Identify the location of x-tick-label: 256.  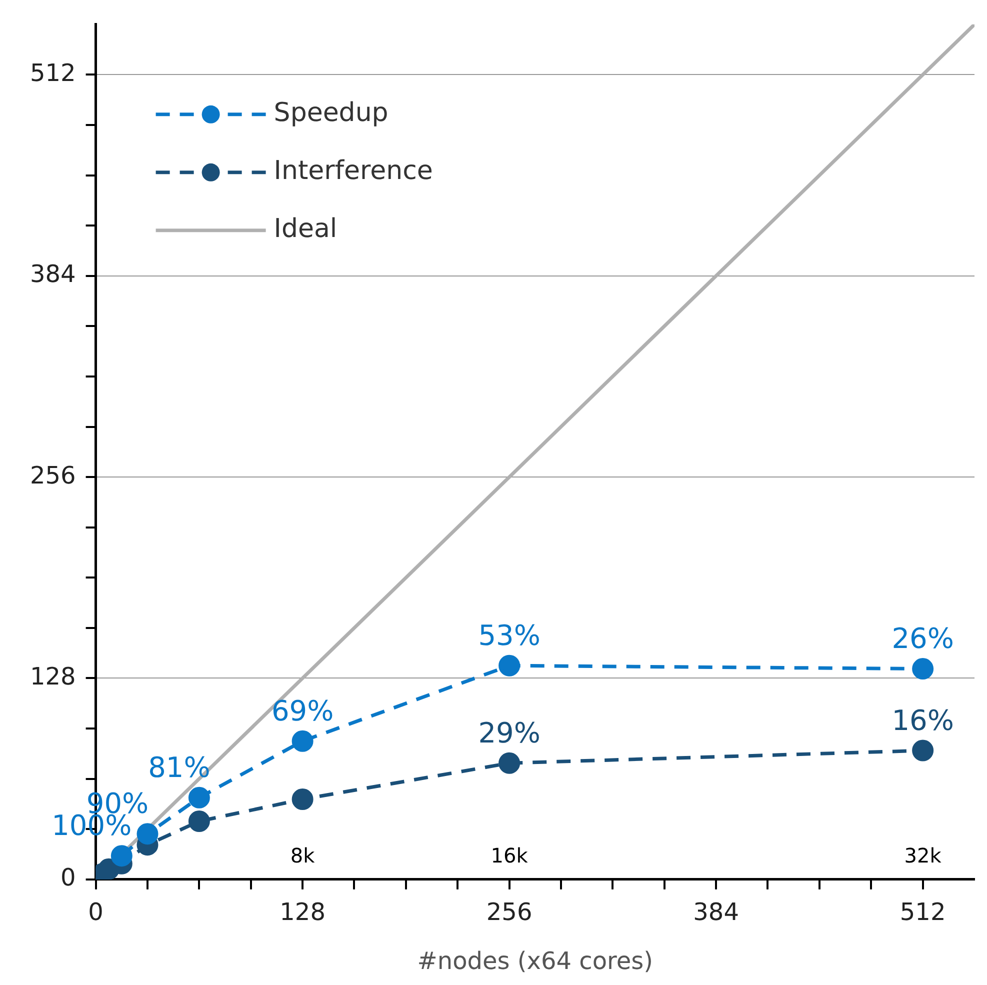
(509, 912).